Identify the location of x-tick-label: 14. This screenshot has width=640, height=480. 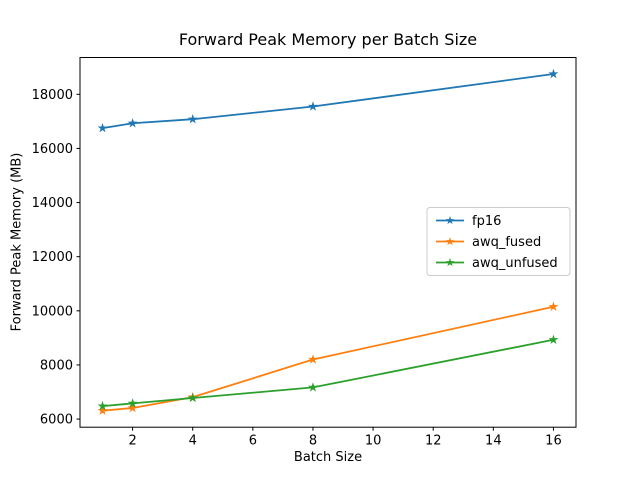
(493, 441).